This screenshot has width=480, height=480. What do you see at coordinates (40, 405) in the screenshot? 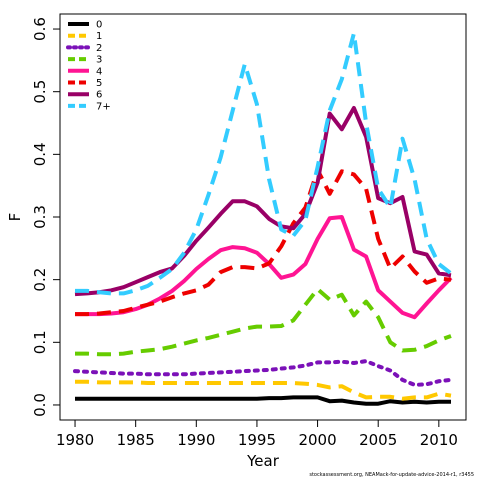
I see `y-tick-label: 0.0` at bounding box center [40, 405].